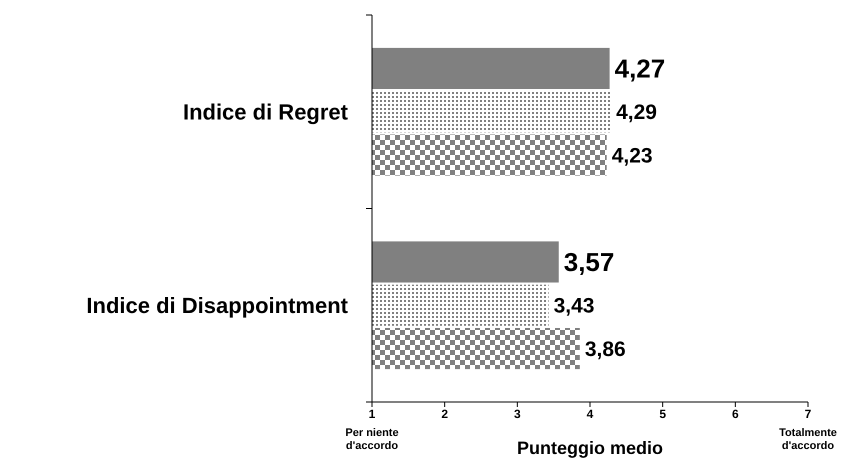 Image resolution: width=843 pixels, height=466 pixels. What do you see at coordinates (589, 262) in the screenshot?
I see `data-label: 3,57` at bounding box center [589, 262].